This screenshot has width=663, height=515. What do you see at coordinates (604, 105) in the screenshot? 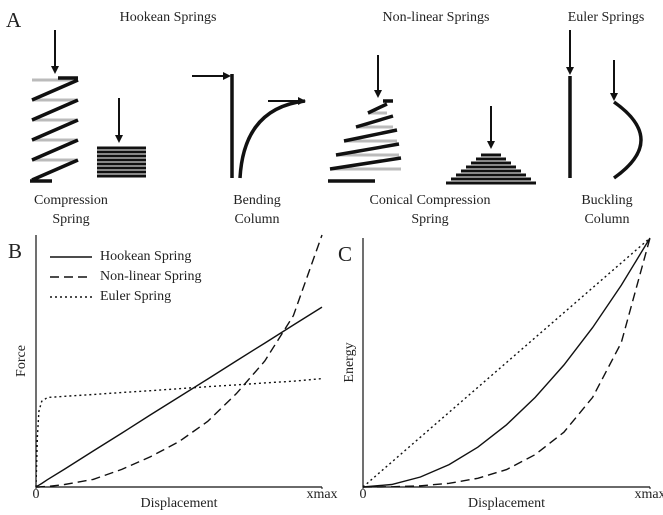
I see `euler-spring` at bounding box center [604, 105].